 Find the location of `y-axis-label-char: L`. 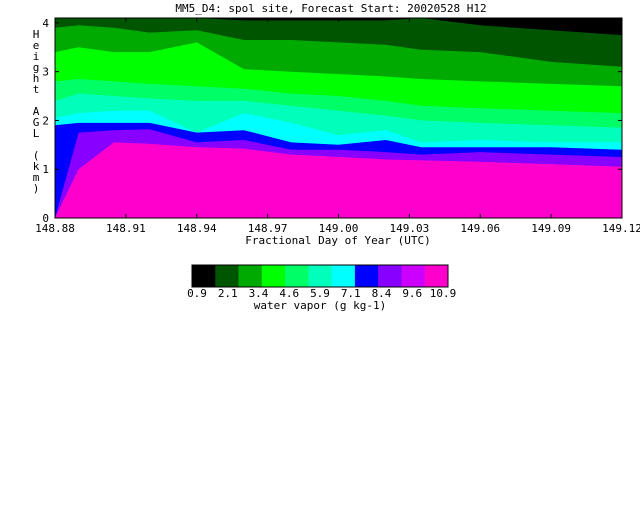

y-axis-label-char: L is located at coordinates (36, 133).